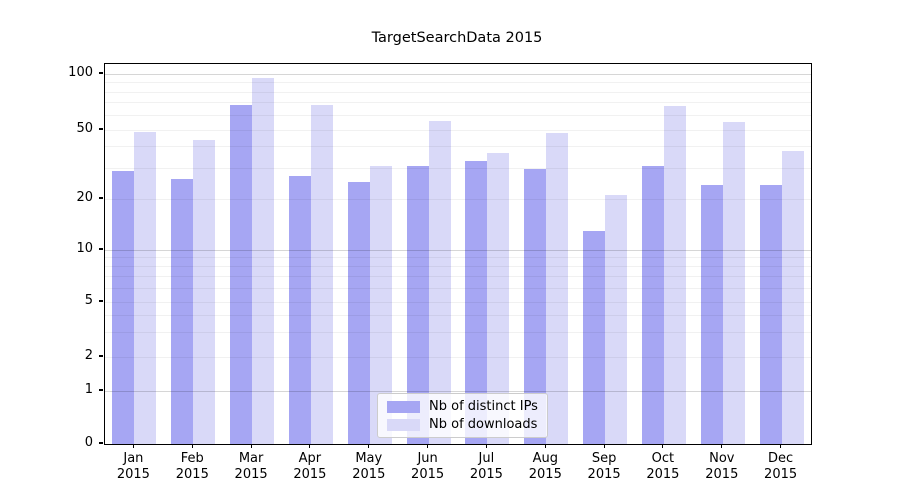 Image resolution: width=900 pixels, height=500 pixels. I want to click on x-tick-label-apr: Apr 2015, so click(310, 466).